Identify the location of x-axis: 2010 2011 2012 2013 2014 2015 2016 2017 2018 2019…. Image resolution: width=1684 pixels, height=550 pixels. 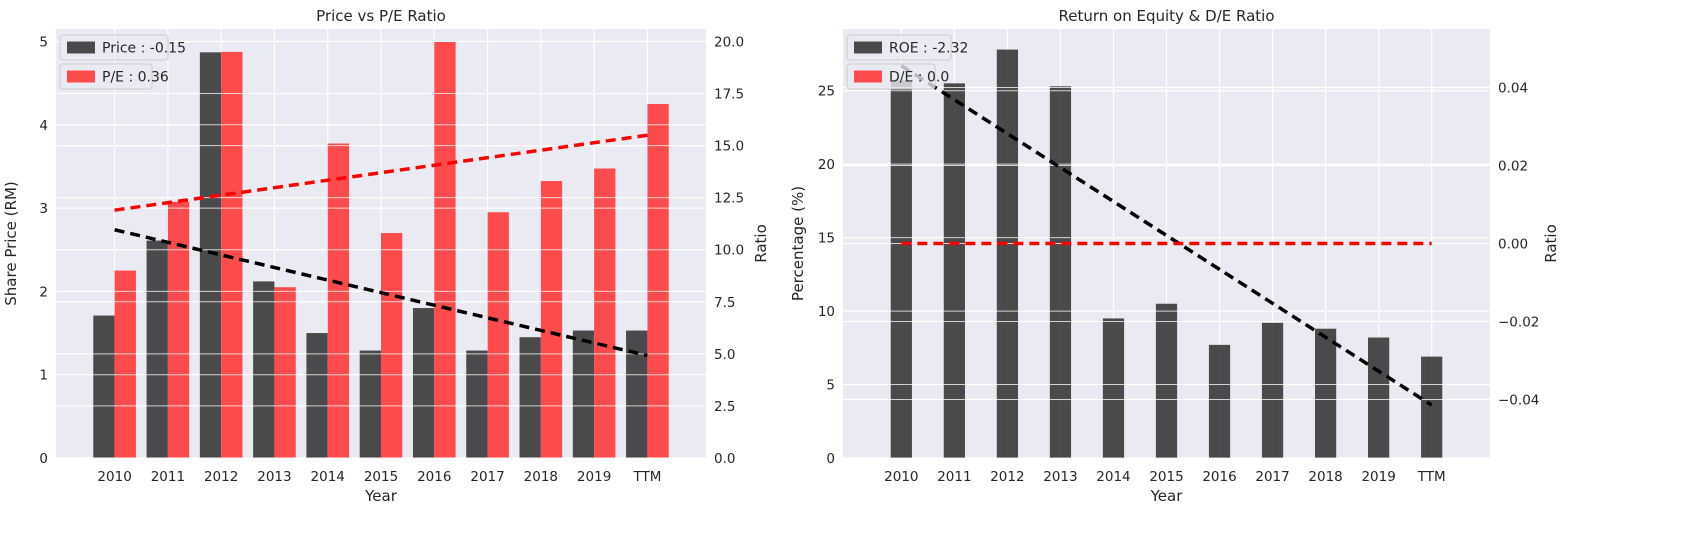
(379, 477).